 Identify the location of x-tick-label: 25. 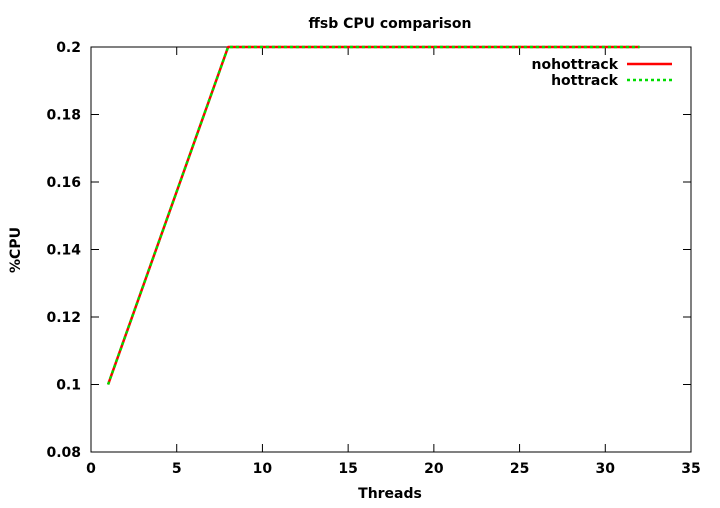
(519, 469).